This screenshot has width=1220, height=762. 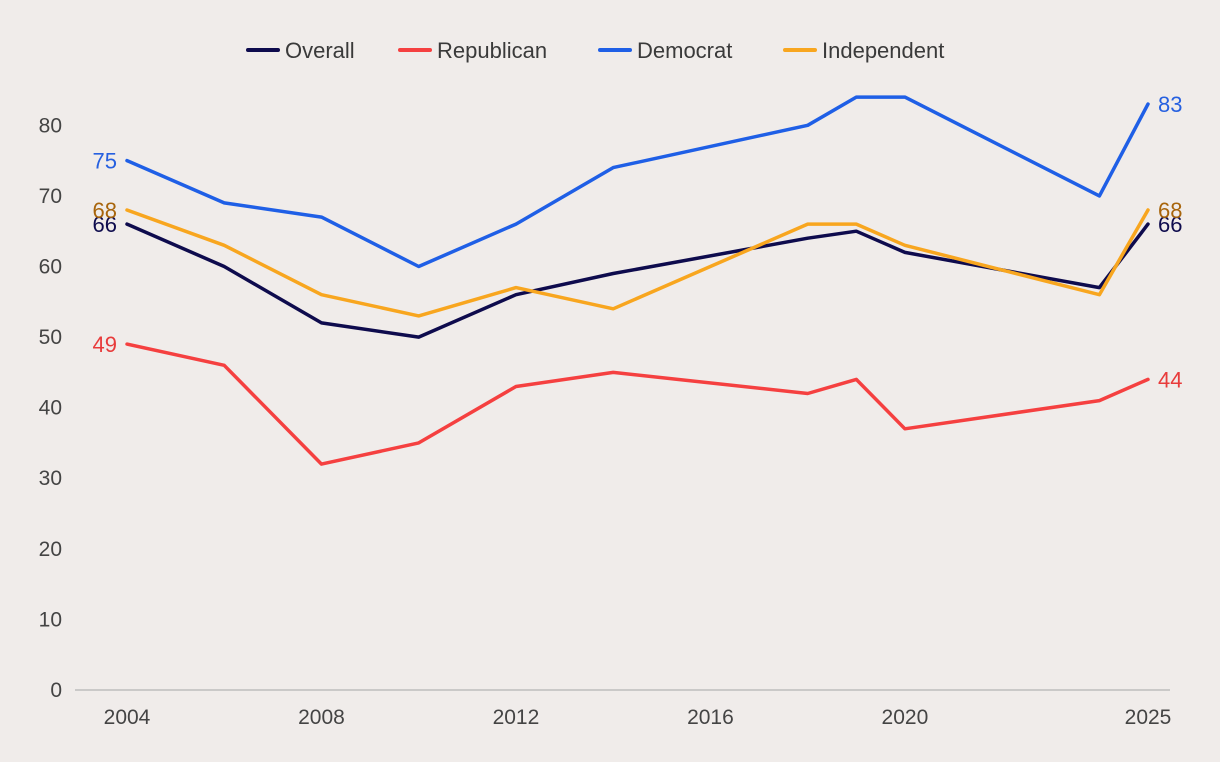 What do you see at coordinates (320, 50) in the screenshot?
I see `legend-label-overall: Overall` at bounding box center [320, 50].